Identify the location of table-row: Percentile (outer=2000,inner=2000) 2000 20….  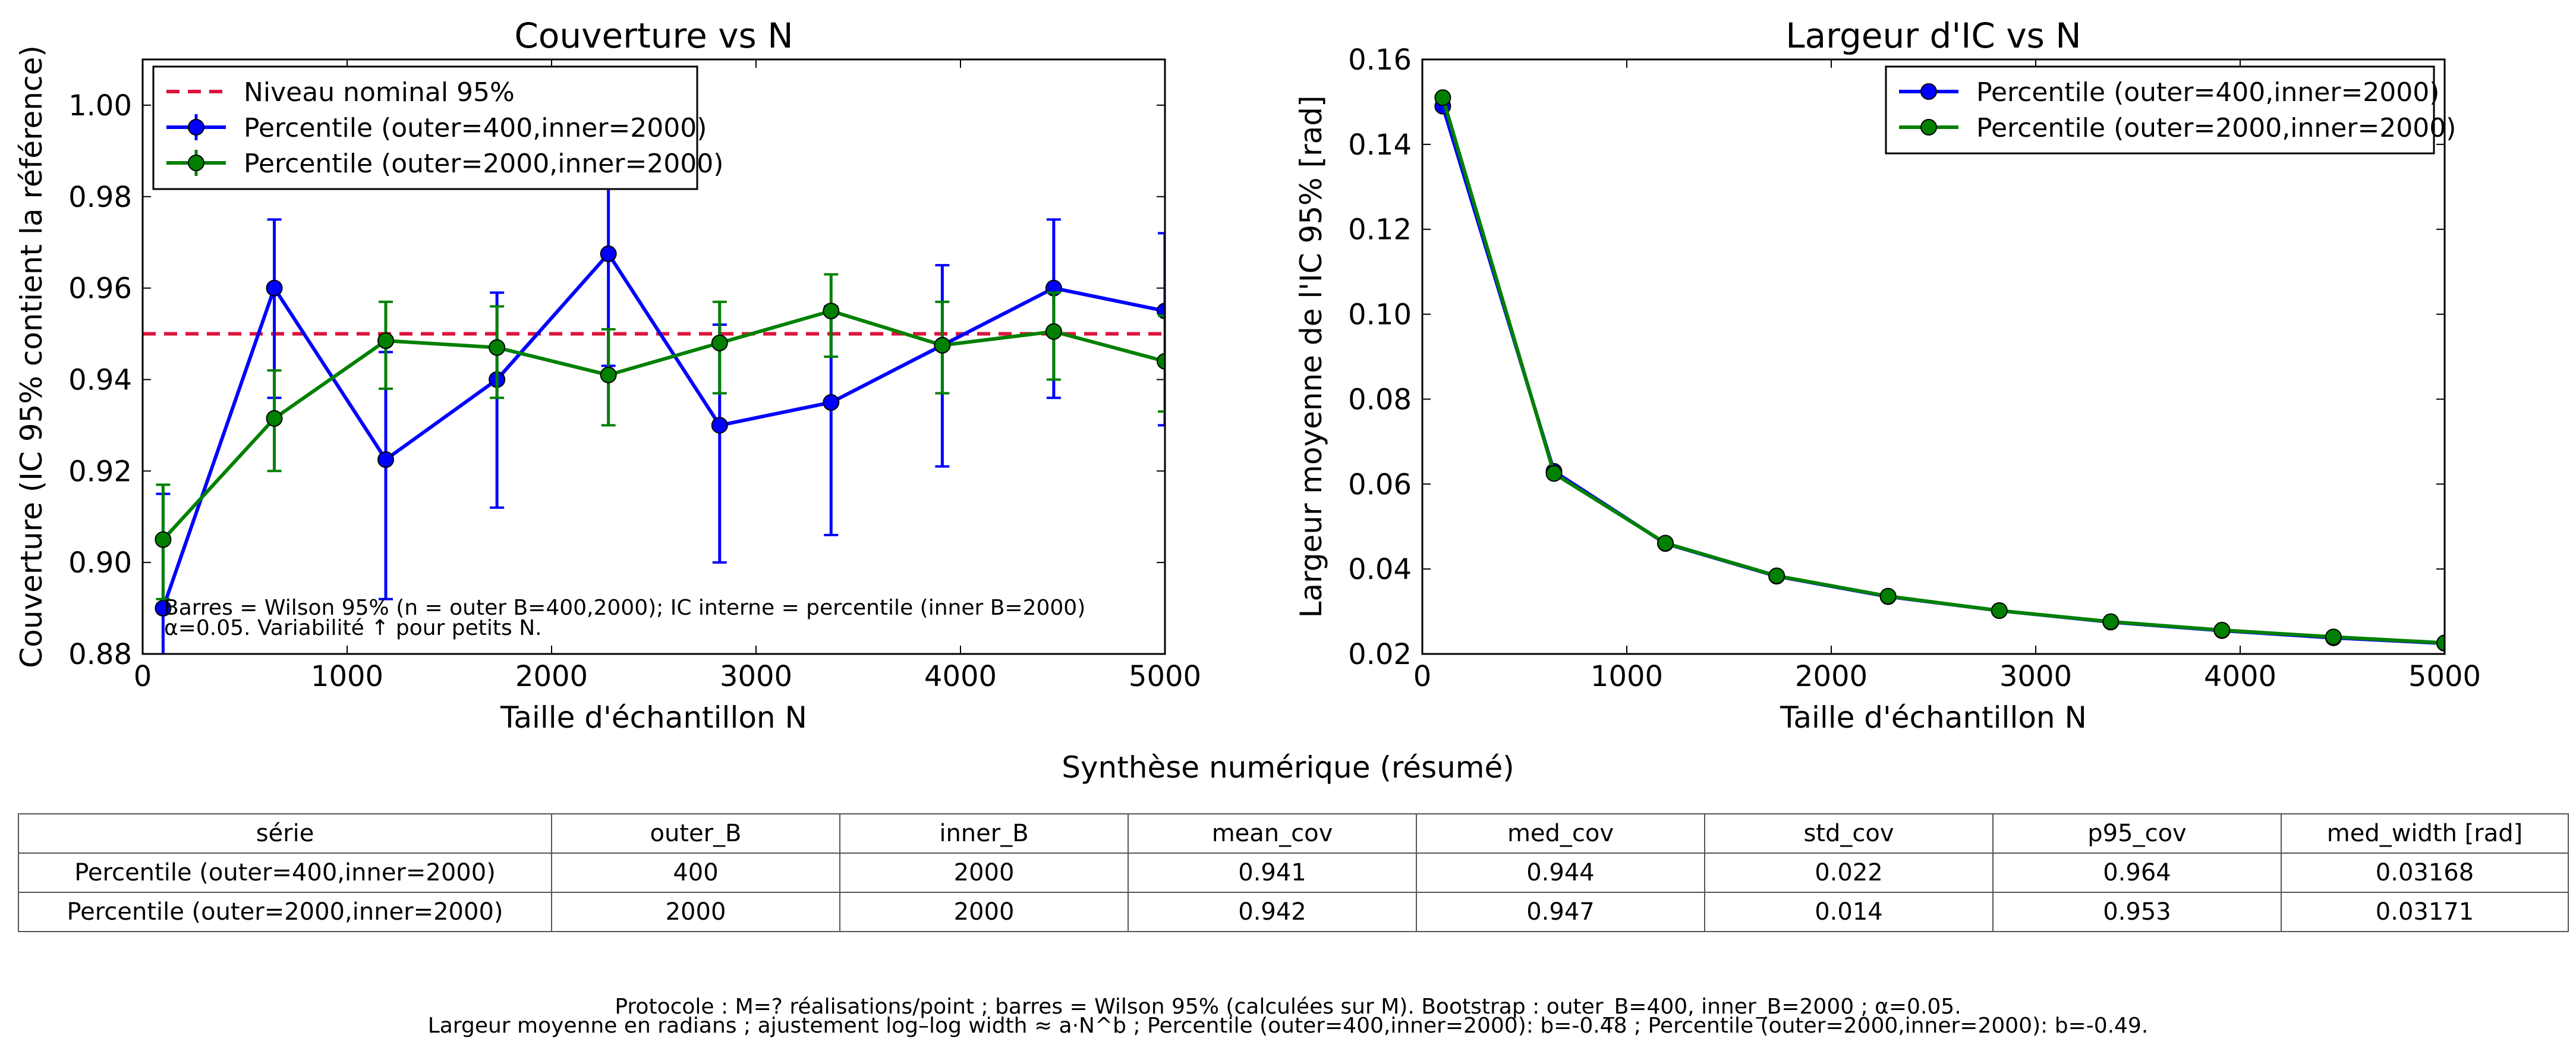
(1293, 912).